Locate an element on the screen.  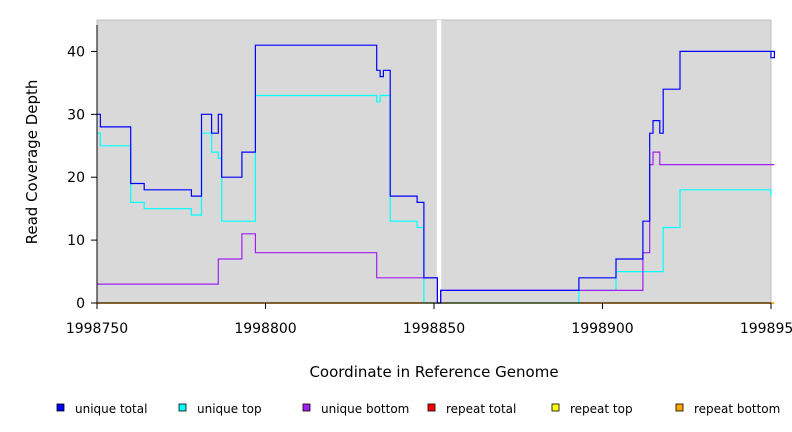
y-tick-label: 30 is located at coordinates (76, 115).